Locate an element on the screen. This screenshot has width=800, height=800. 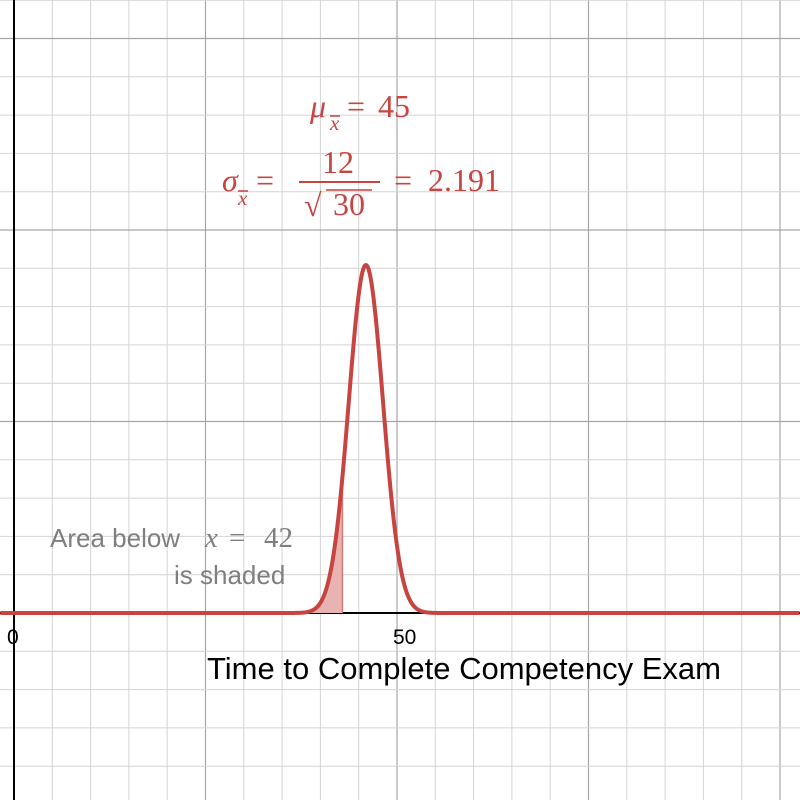
mean-annotation: μ x = 45 is located at coordinates (359, 111).